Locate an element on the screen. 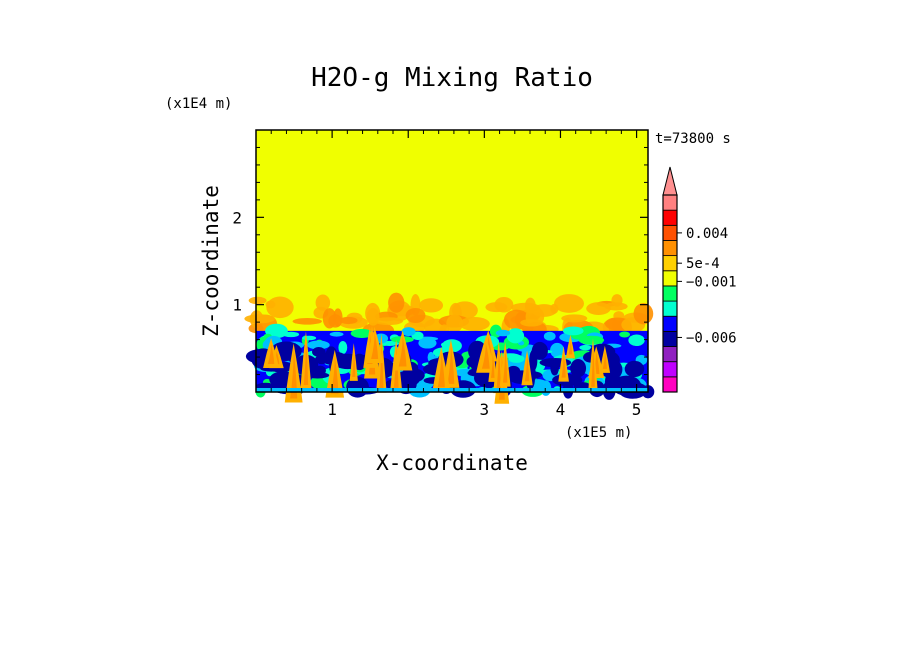 The image size is (904, 659). x-tick-label: 2 is located at coordinates (408, 409).